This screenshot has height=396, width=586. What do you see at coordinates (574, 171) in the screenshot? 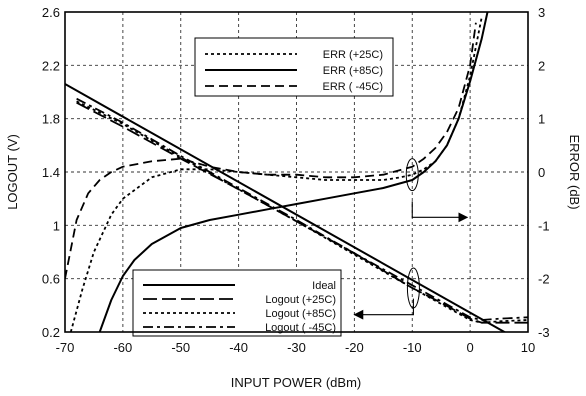
I see `y-right-axis-title: ERROR (dB)` at bounding box center [574, 171].